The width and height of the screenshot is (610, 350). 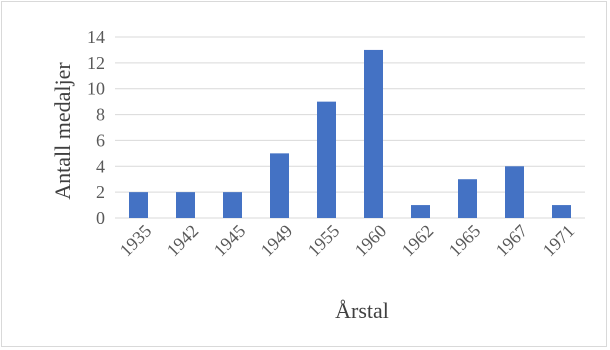 I want to click on x-tick-label: 1962, so click(x=418, y=241).